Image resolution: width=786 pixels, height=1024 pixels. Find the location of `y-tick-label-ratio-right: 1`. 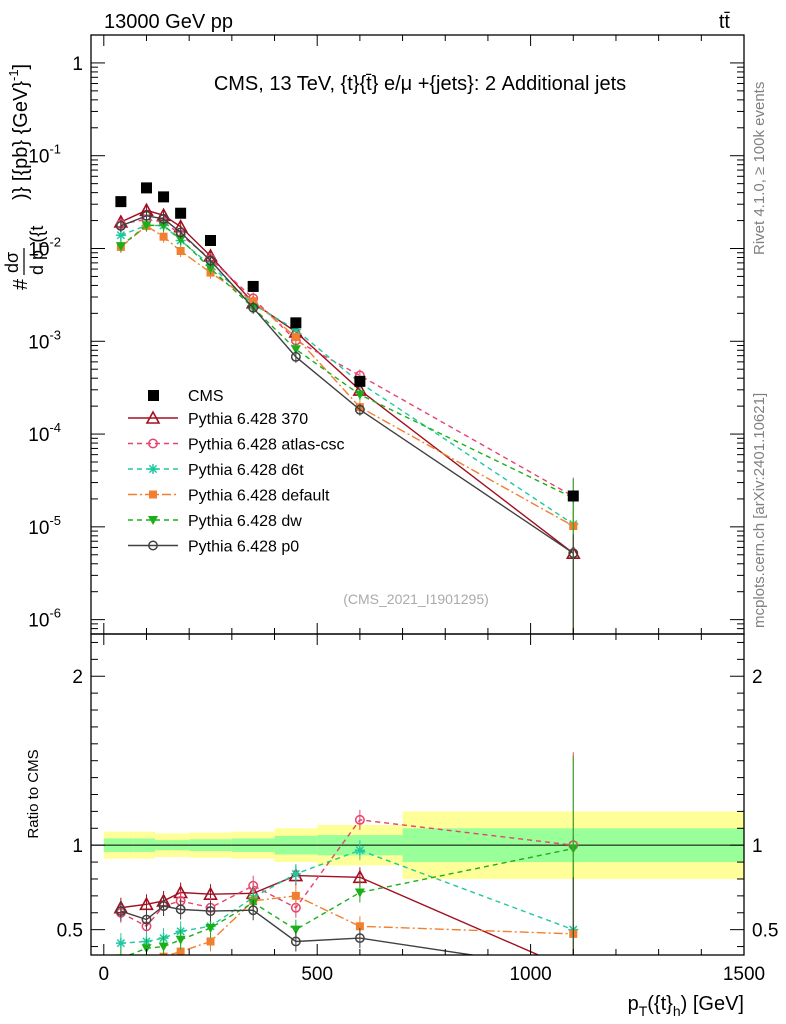

y-tick-label-ratio-right: 1 is located at coordinates (757, 846).